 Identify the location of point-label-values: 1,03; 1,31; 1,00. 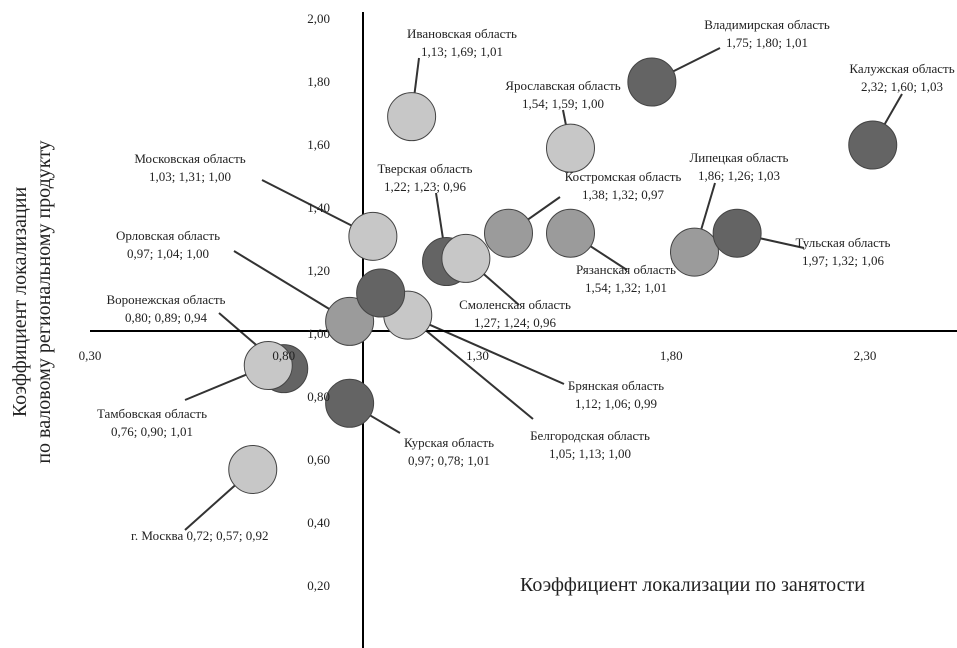
(190, 176).